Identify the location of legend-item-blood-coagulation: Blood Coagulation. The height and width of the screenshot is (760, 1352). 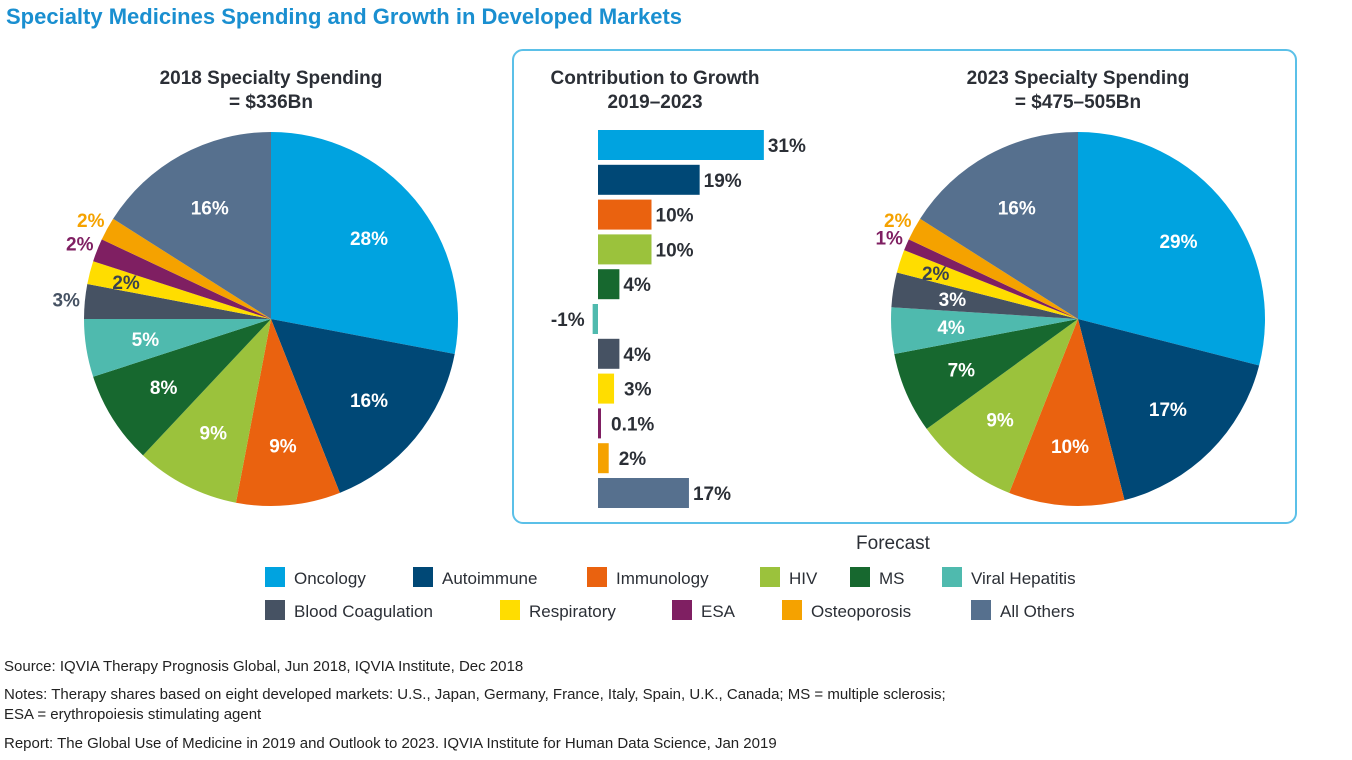
(349, 610).